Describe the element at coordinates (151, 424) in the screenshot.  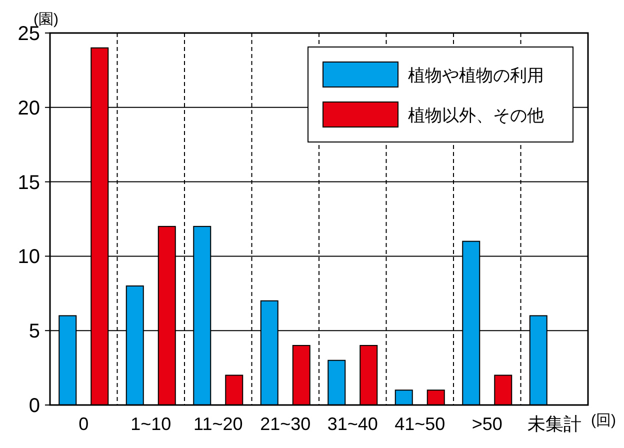
I see `x-tick-label: 1~10` at that location.